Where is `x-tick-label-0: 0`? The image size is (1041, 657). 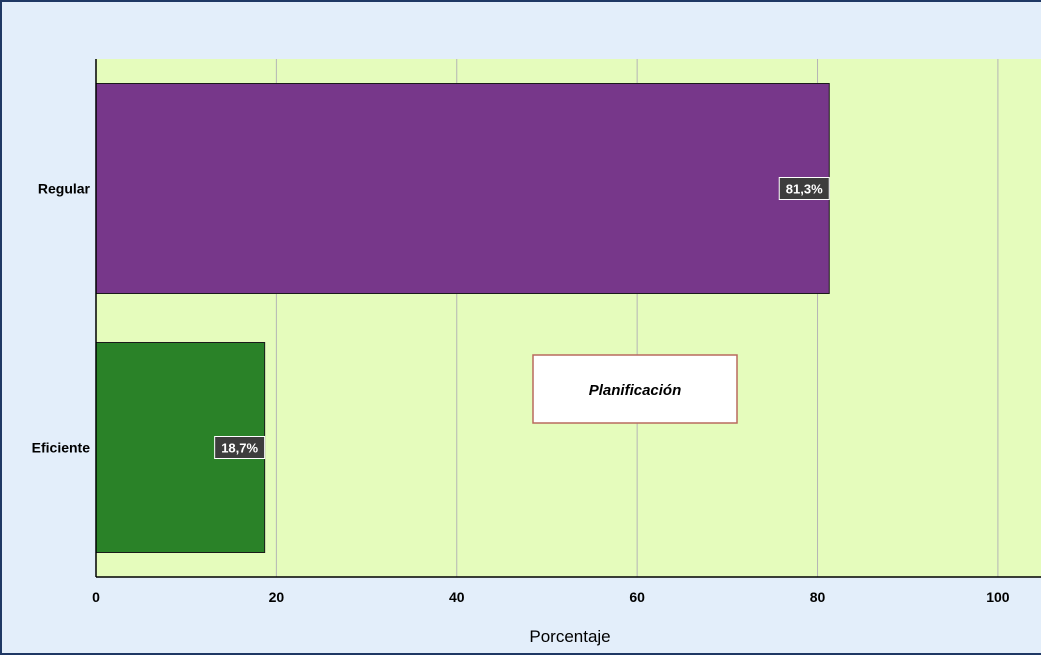 x-tick-label-0: 0 is located at coordinates (96, 597).